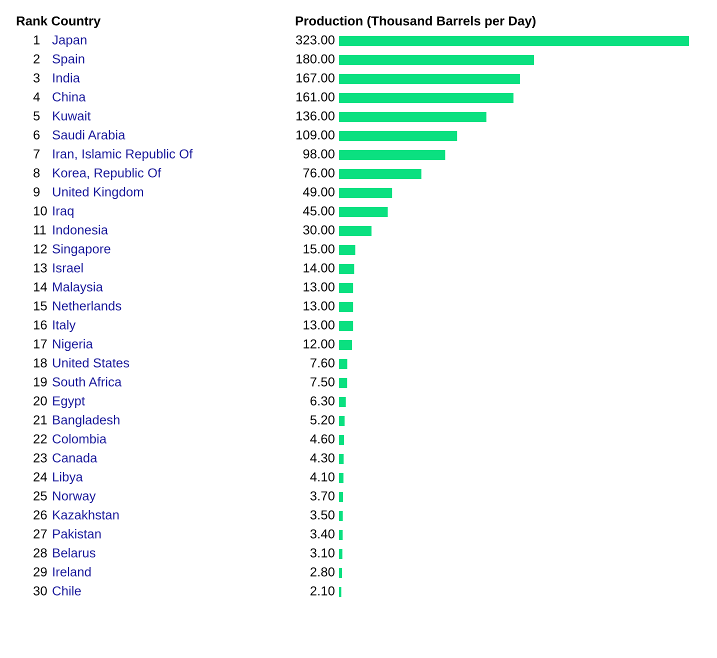 The height and width of the screenshot is (658, 717). What do you see at coordinates (315, 135) in the screenshot?
I see `data-label: 109.00` at bounding box center [315, 135].